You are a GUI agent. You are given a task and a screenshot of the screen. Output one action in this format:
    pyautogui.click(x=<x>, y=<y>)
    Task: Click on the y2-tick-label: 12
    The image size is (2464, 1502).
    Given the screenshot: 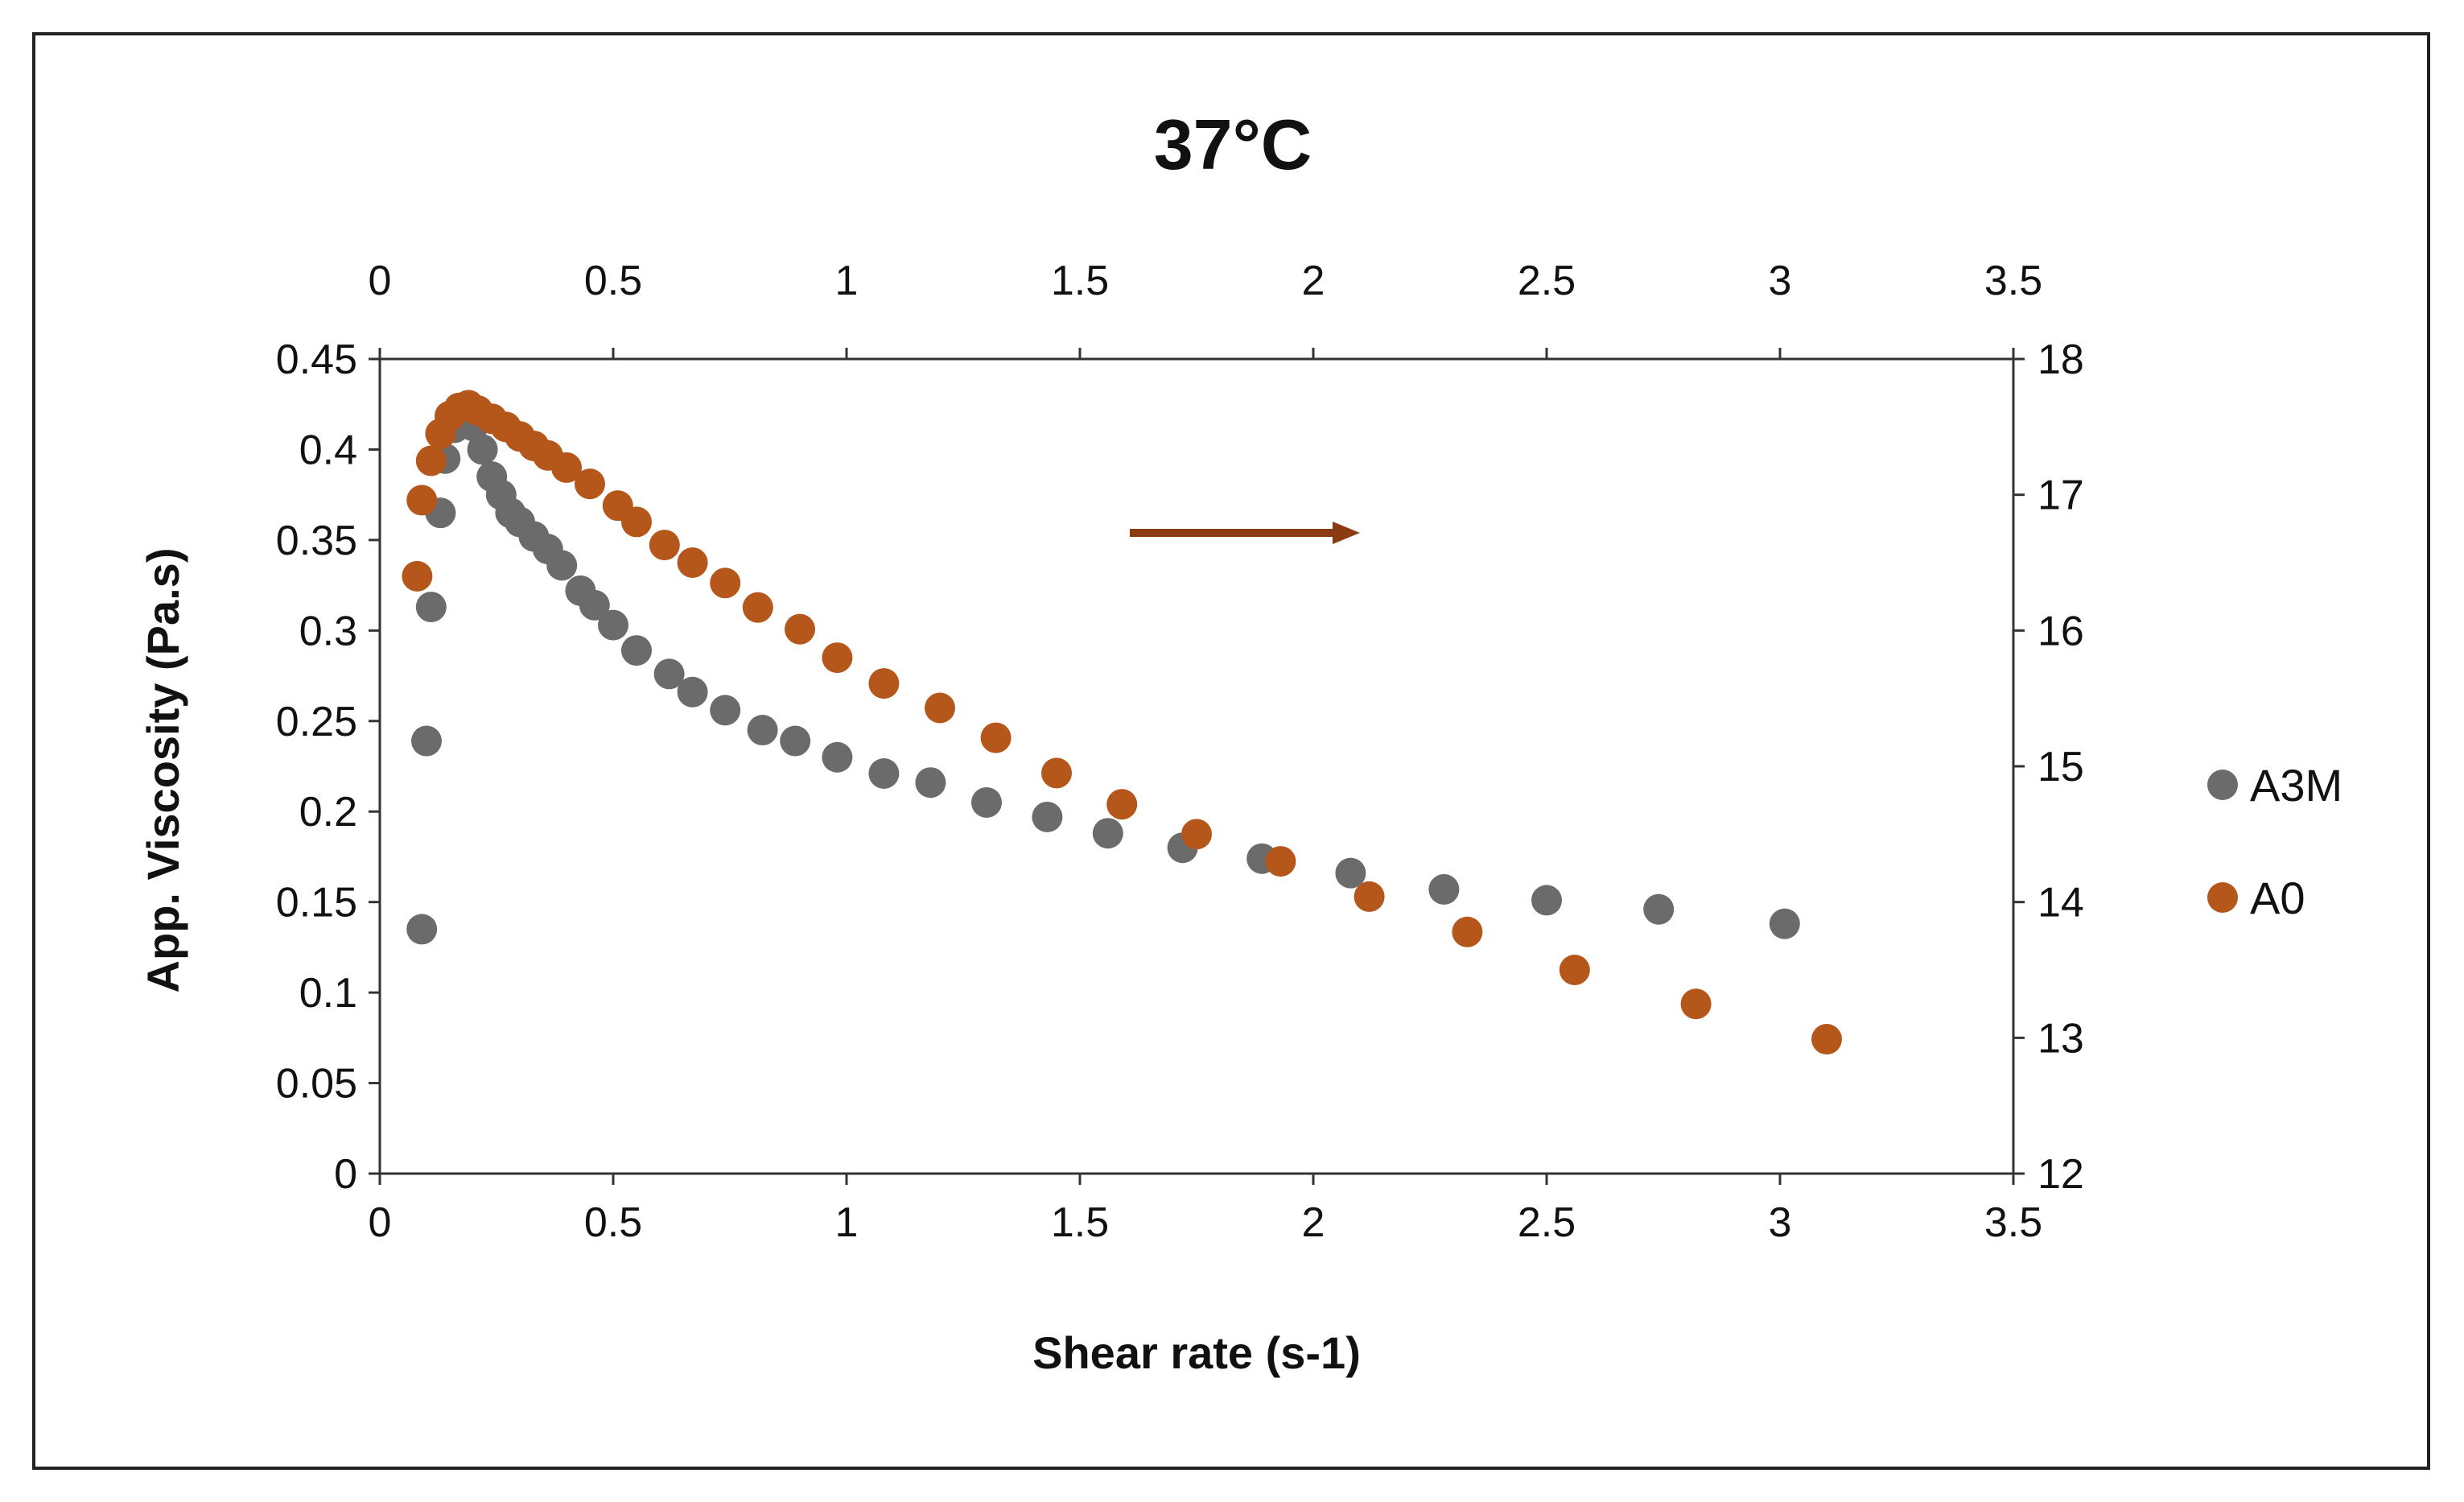 What is the action you would take?
    pyautogui.click(x=2061, y=1174)
    